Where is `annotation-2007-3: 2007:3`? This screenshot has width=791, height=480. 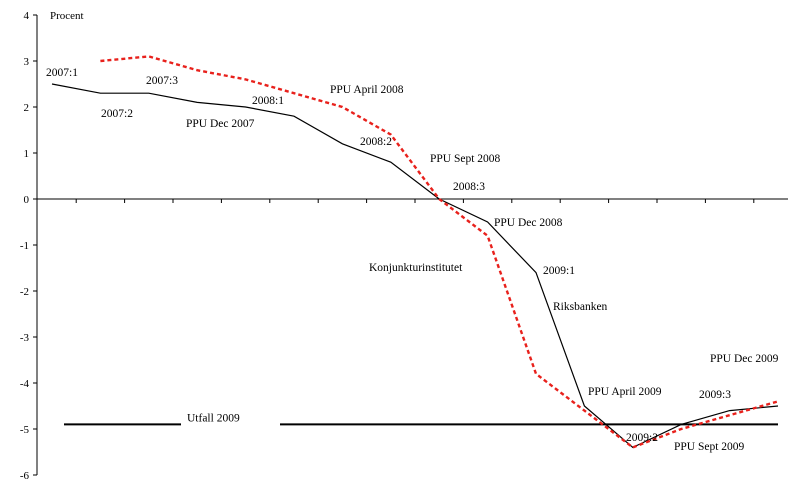
annotation-2007-3: 2007:3 is located at coordinates (162, 81).